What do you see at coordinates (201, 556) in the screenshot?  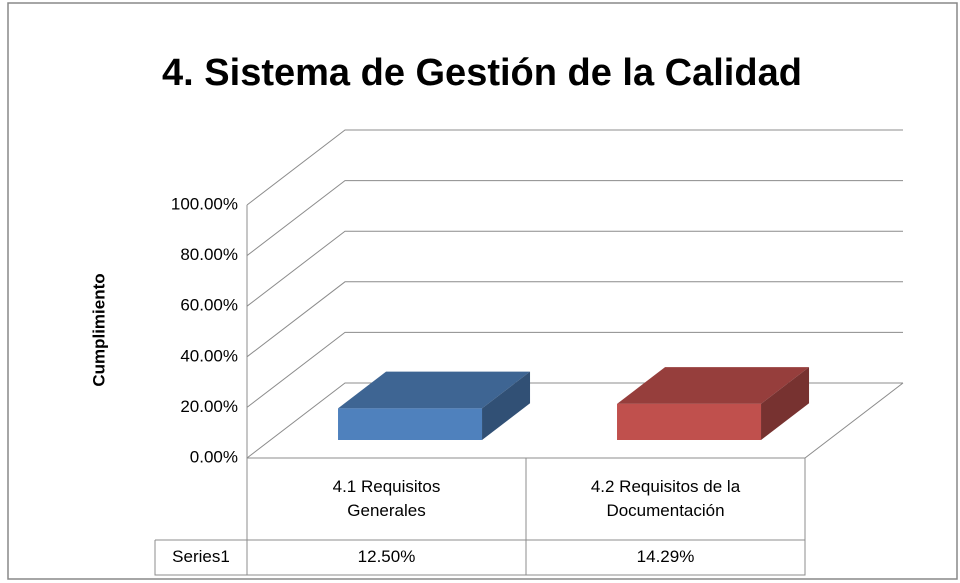 I see `legend-entry: Series1` at bounding box center [201, 556].